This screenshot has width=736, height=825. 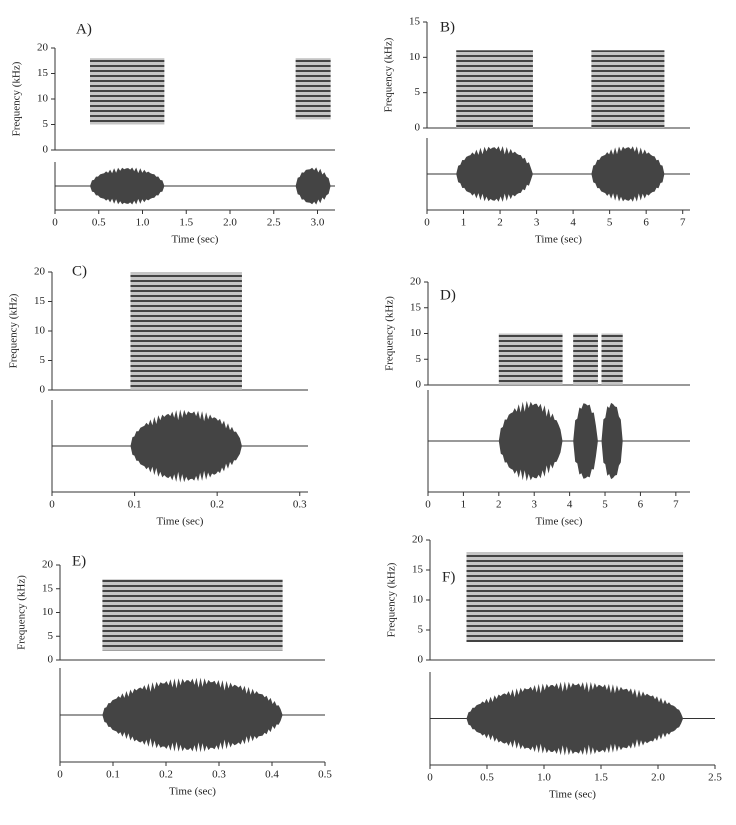 I want to click on x-tick-label: 0.3, so click(x=300, y=505).